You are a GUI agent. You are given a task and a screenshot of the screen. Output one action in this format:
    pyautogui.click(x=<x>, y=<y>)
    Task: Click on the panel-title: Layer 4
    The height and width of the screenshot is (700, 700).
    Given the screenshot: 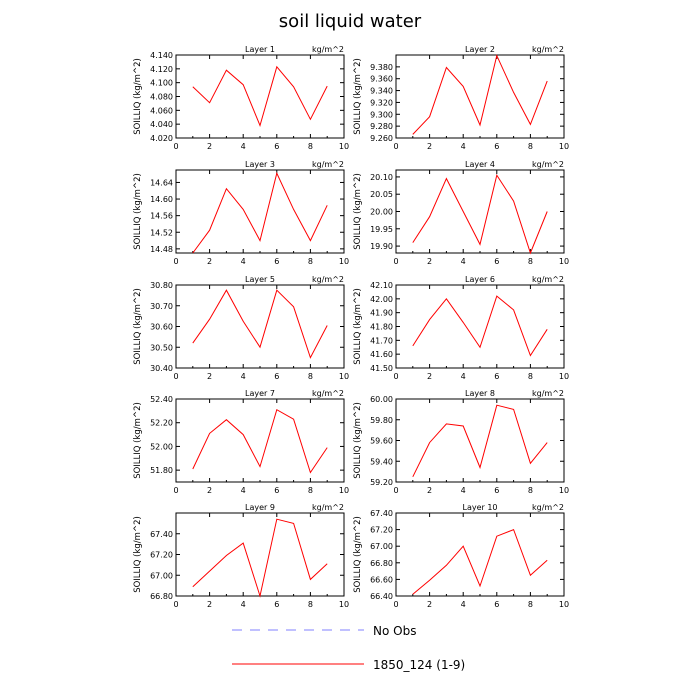 What is the action you would take?
    pyautogui.click(x=480, y=164)
    